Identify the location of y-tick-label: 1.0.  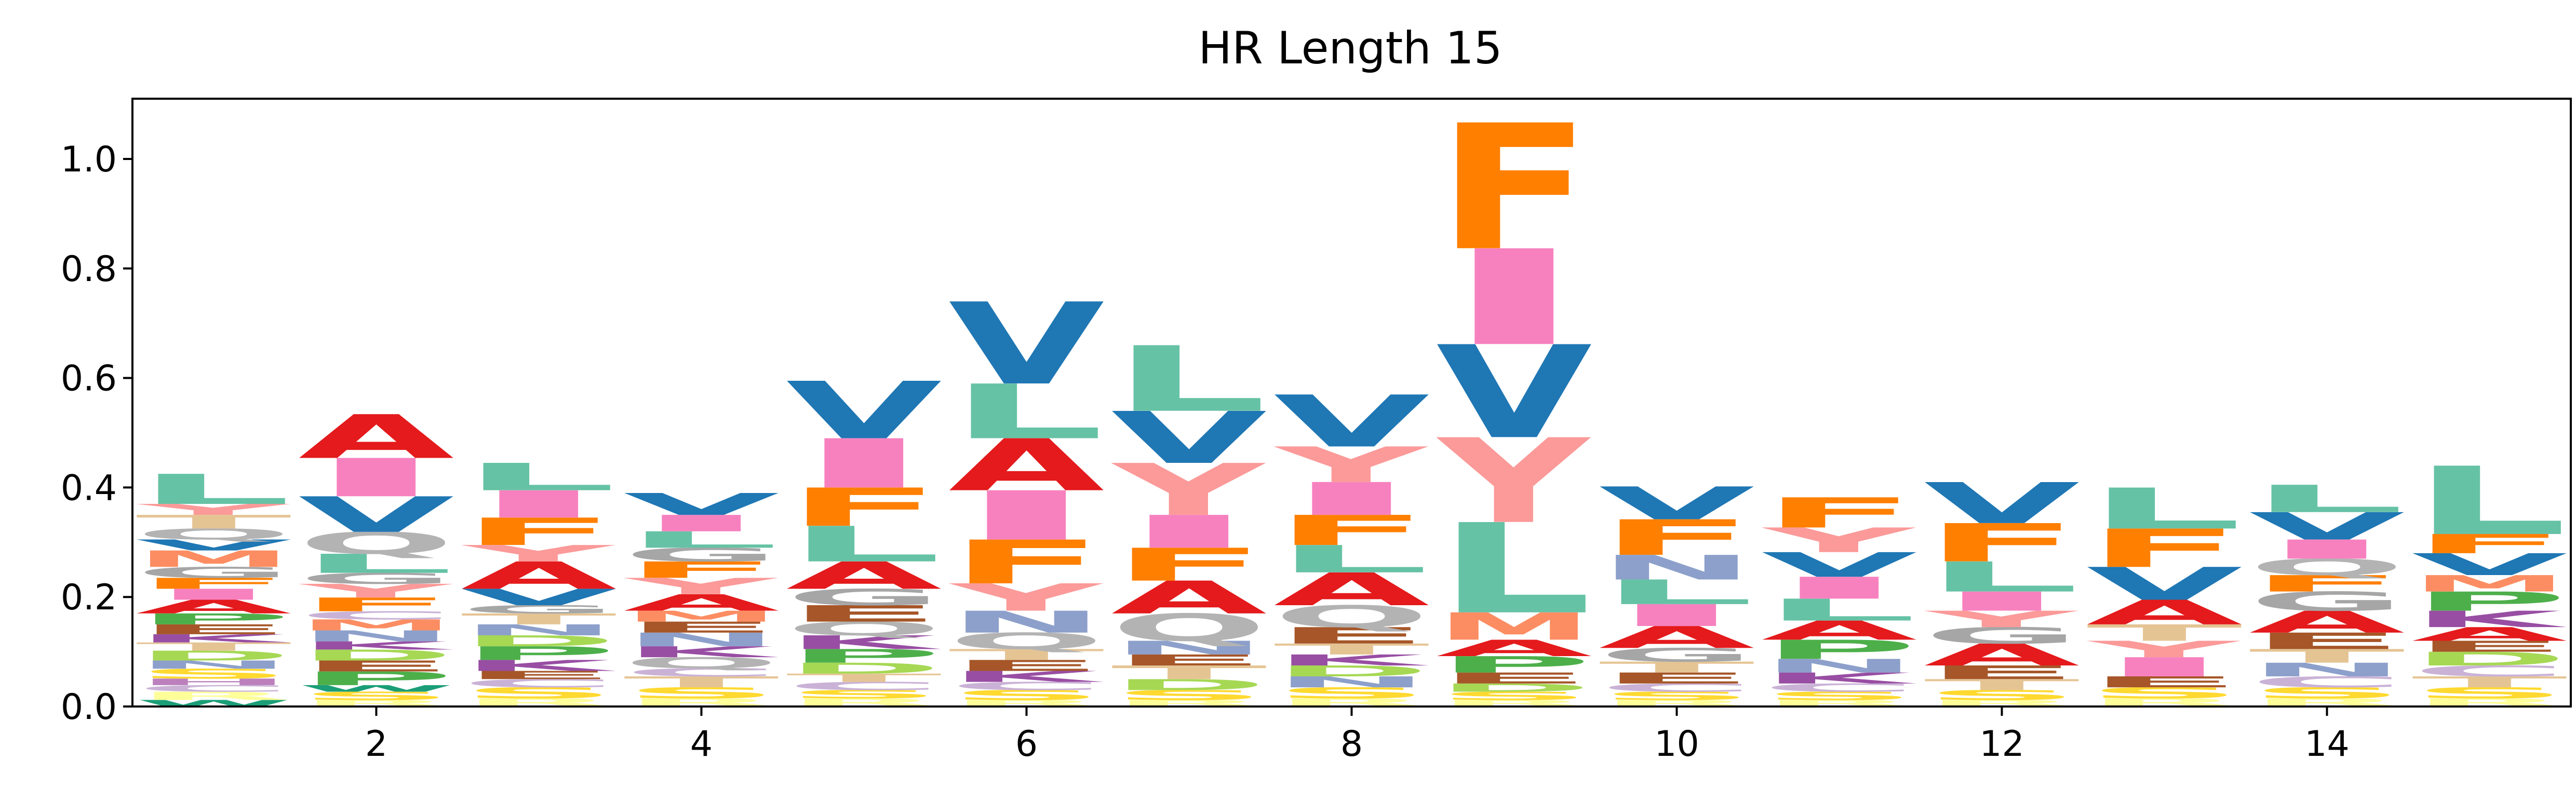
(89, 159).